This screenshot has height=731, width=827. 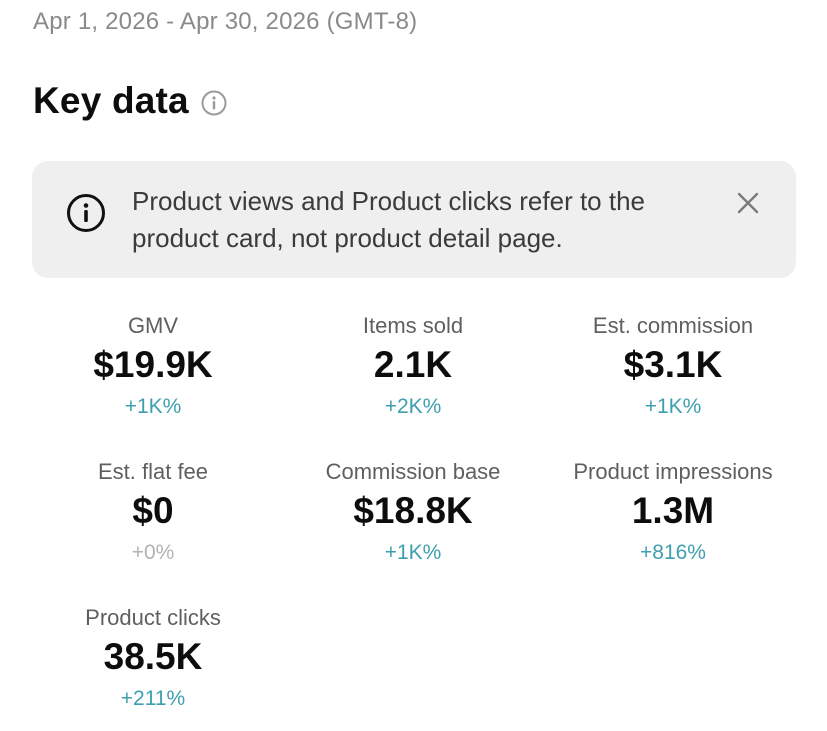 I want to click on metric-value: $19.9K, so click(x=153, y=364).